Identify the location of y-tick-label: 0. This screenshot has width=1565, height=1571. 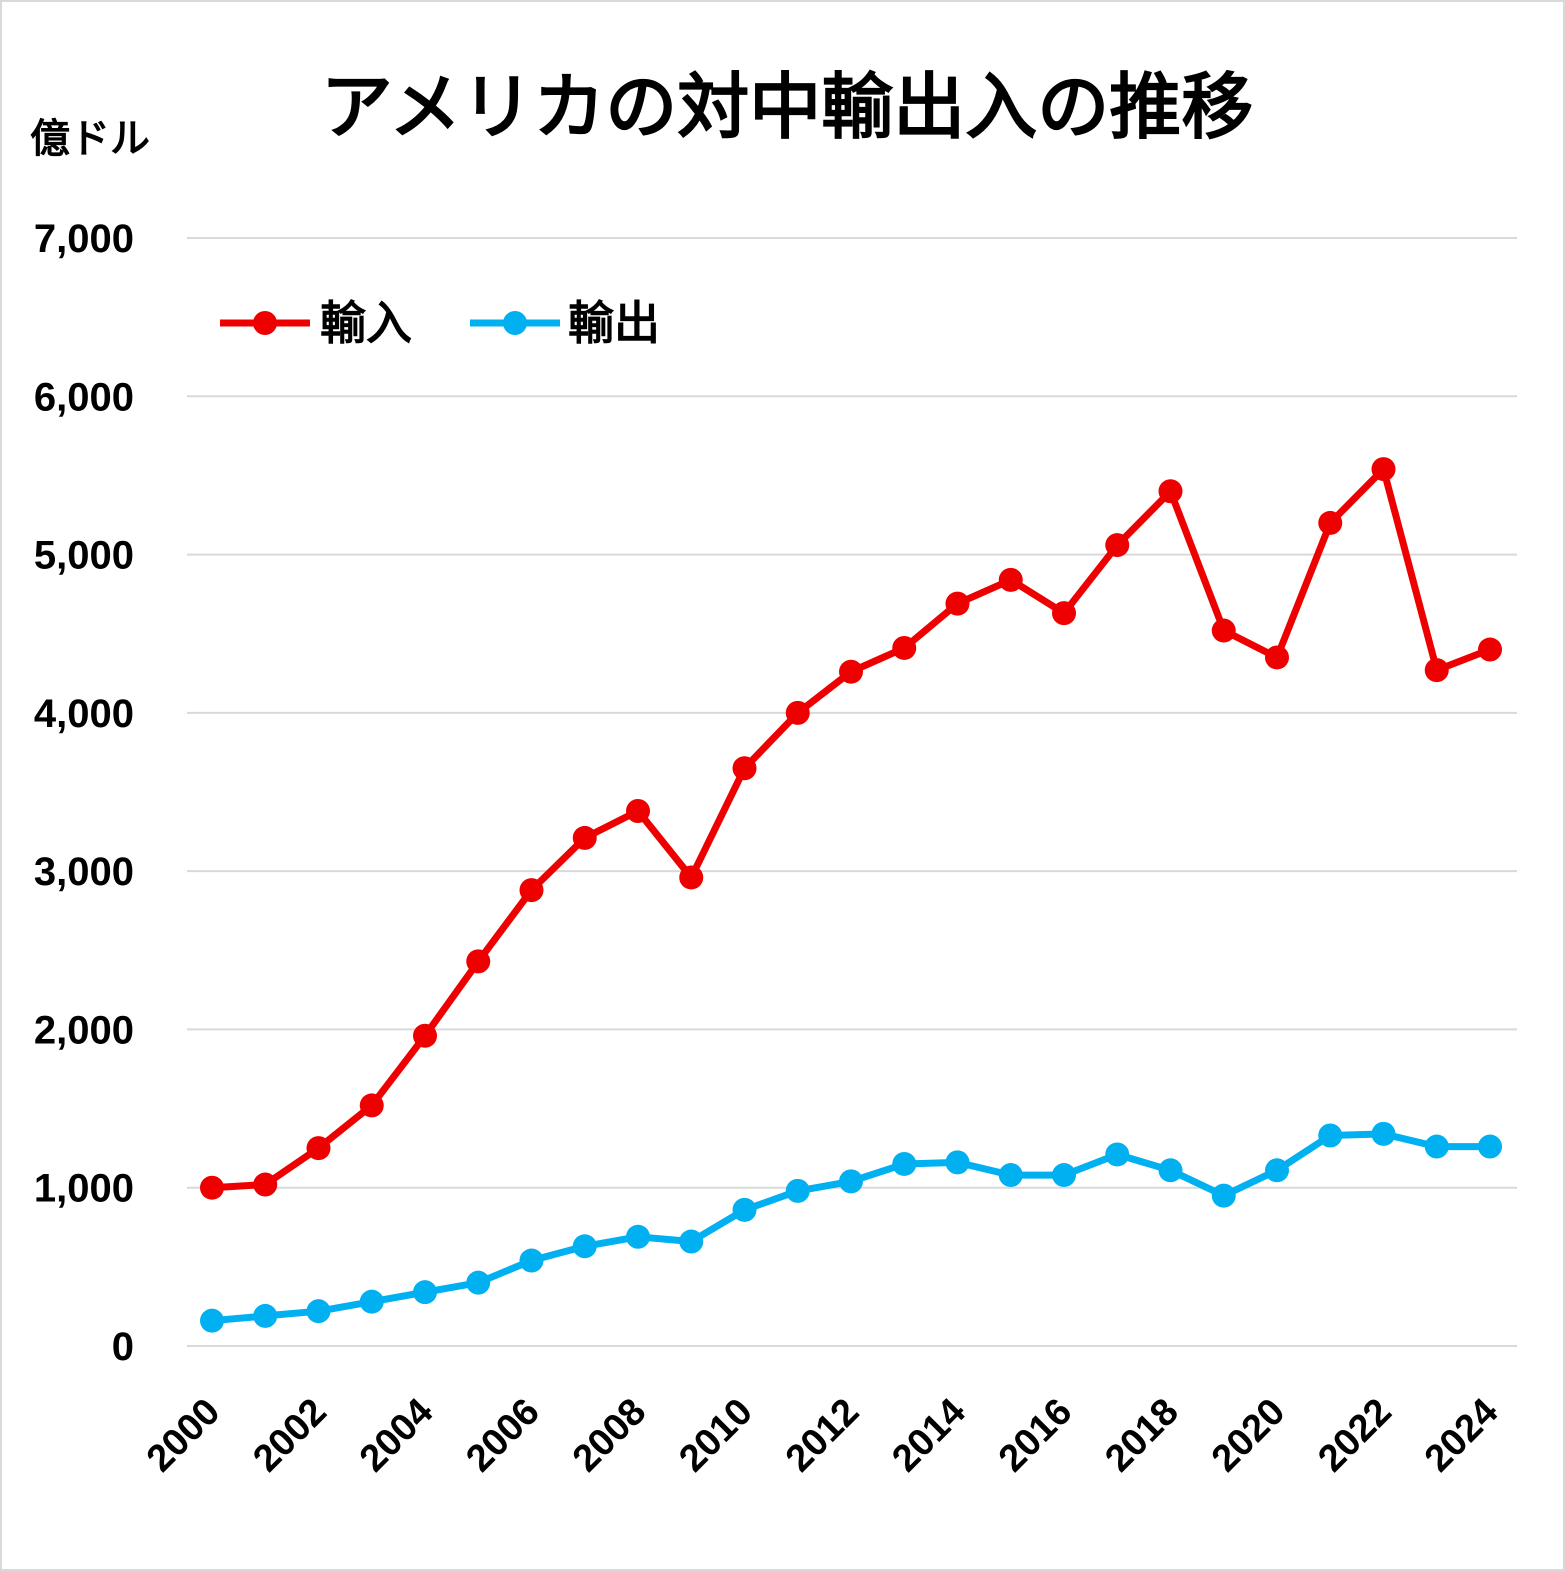
(123, 1347).